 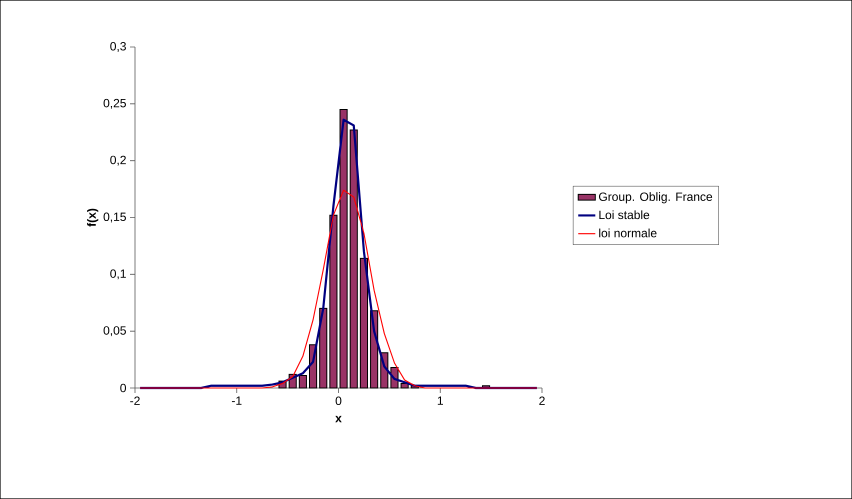 What do you see at coordinates (115, 217) in the screenshot?
I see `y-tick-label: 0,15` at bounding box center [115, 217].